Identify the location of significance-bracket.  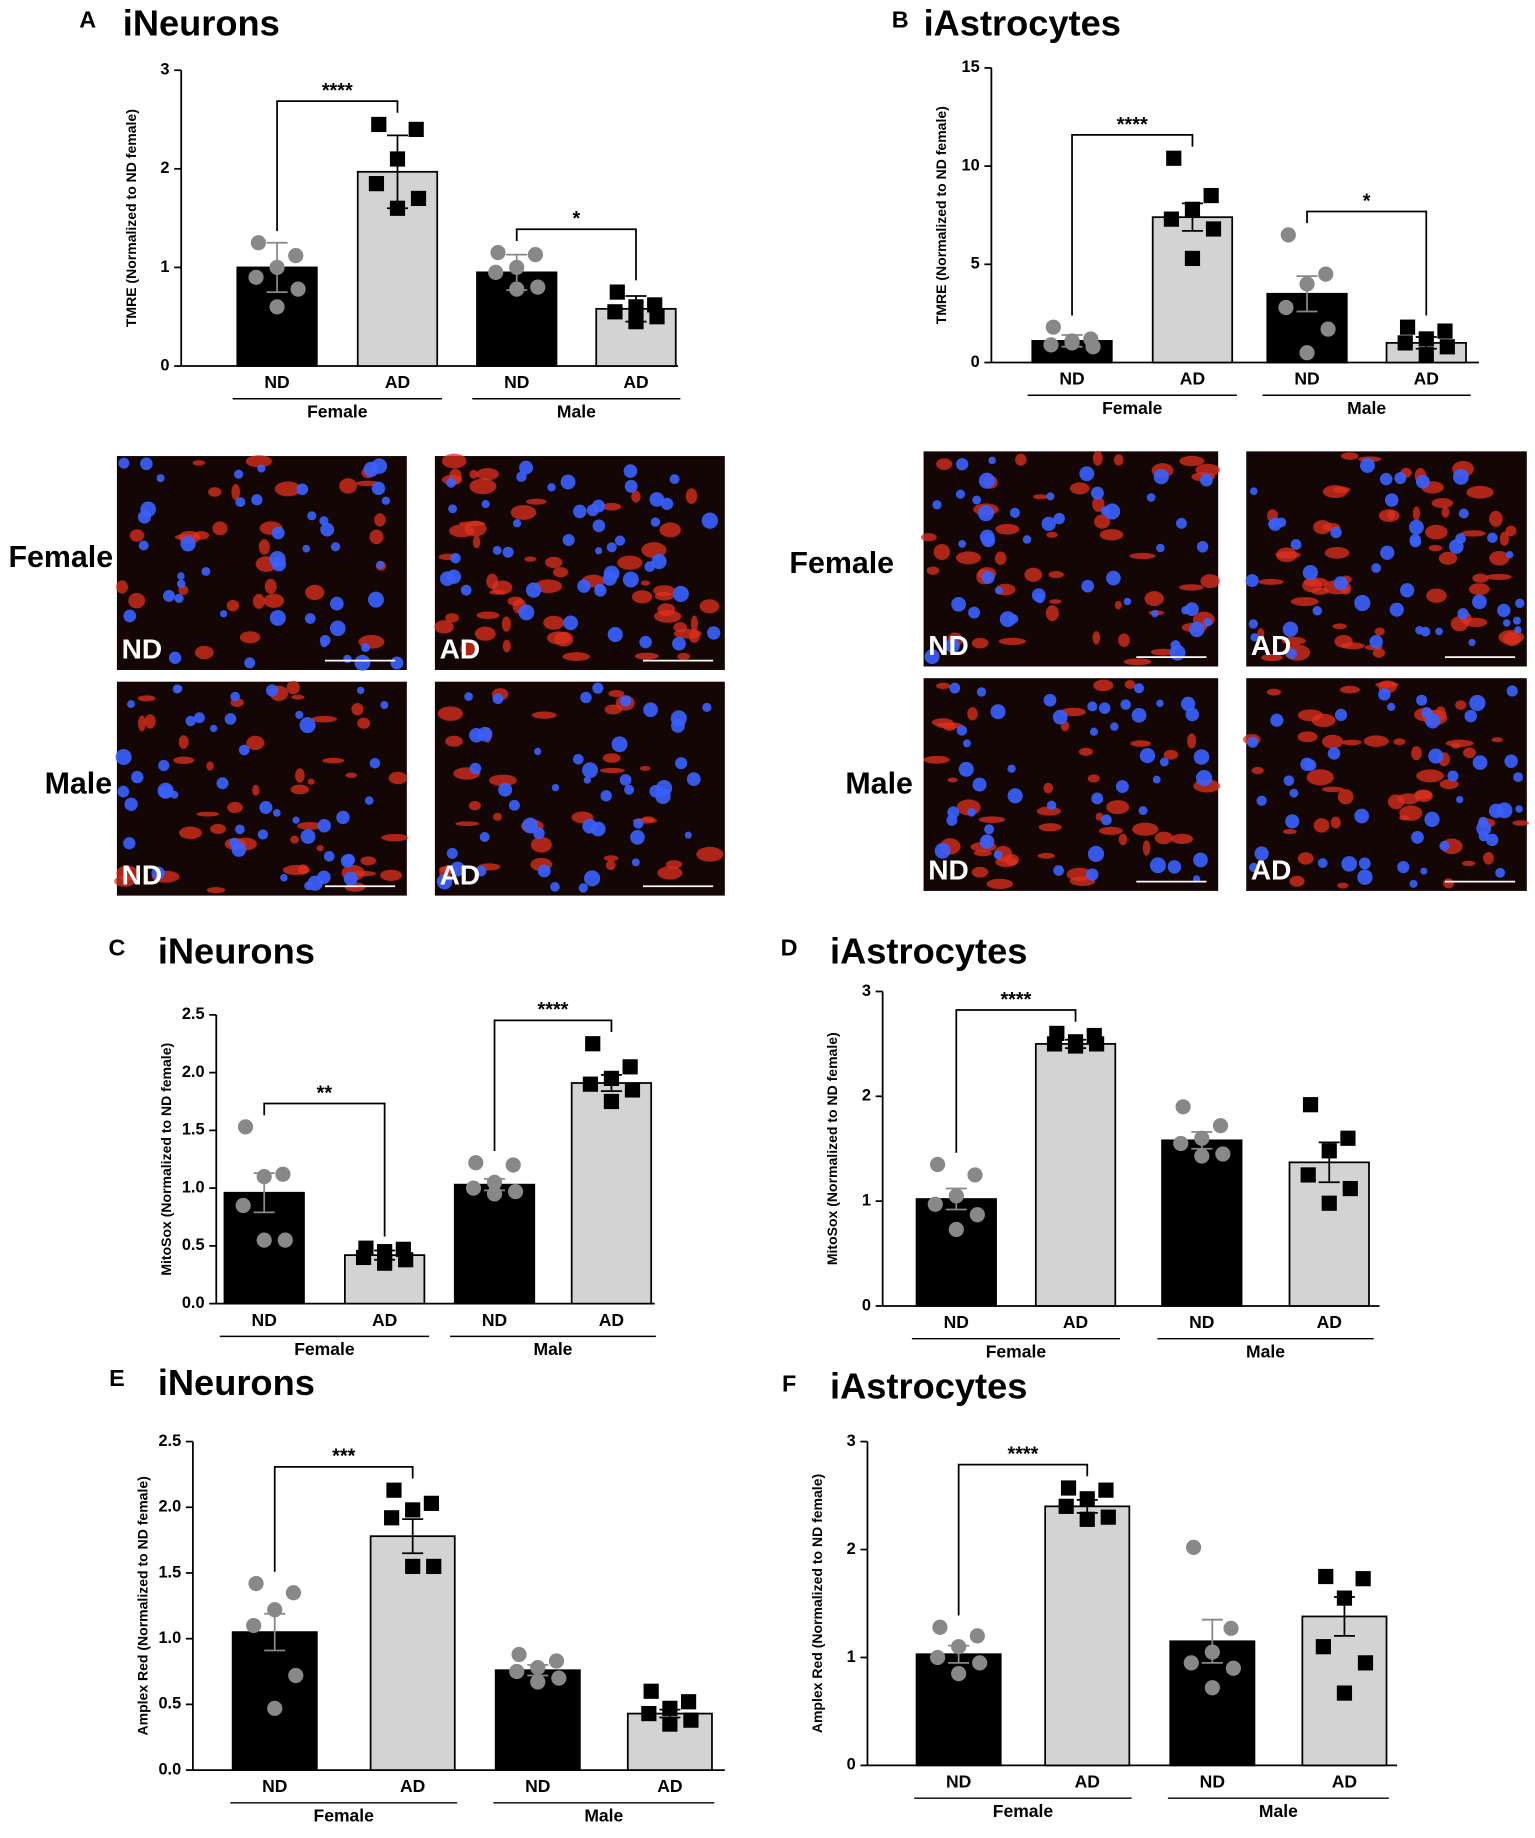
(1016, 1081).